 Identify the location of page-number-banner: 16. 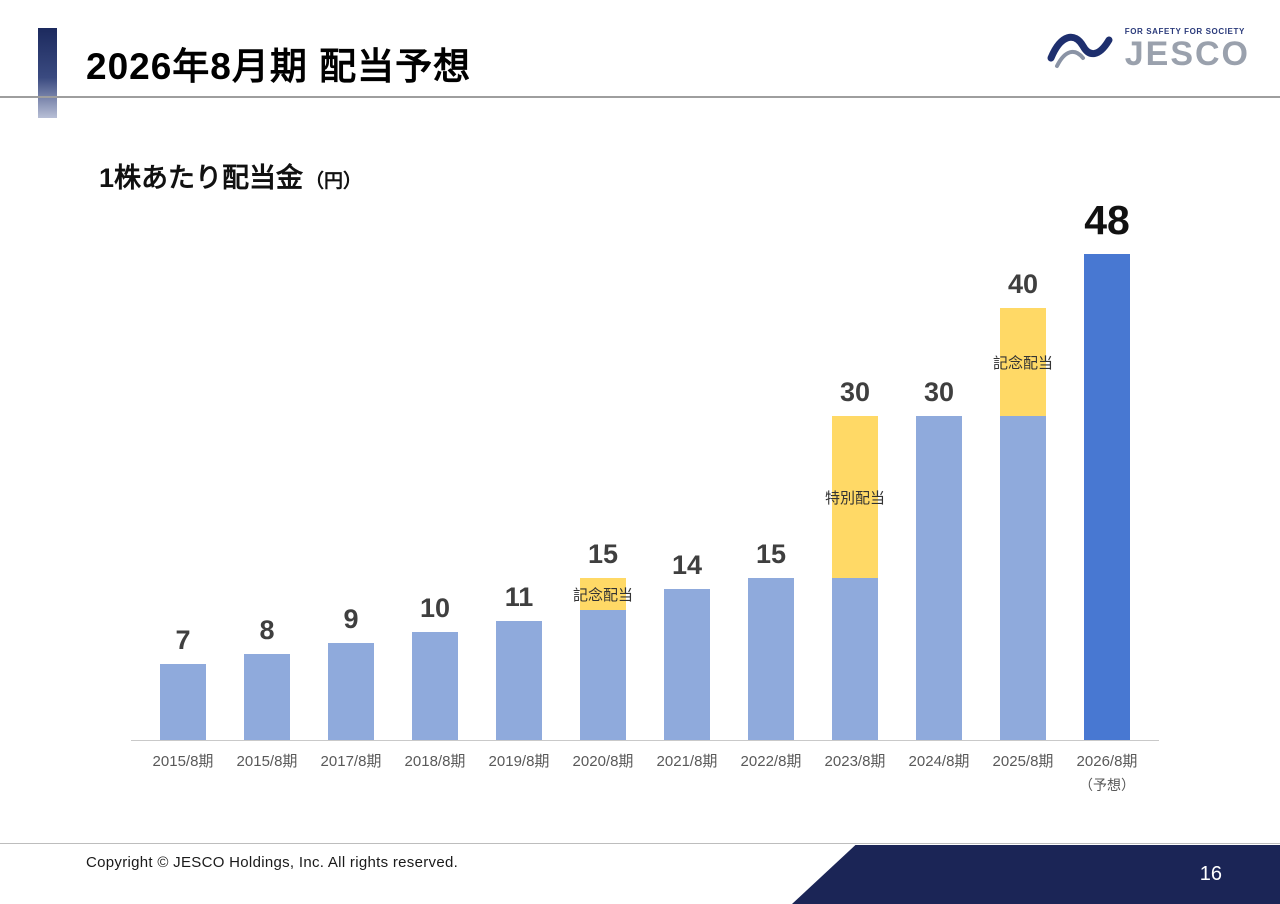
(1036, 874).